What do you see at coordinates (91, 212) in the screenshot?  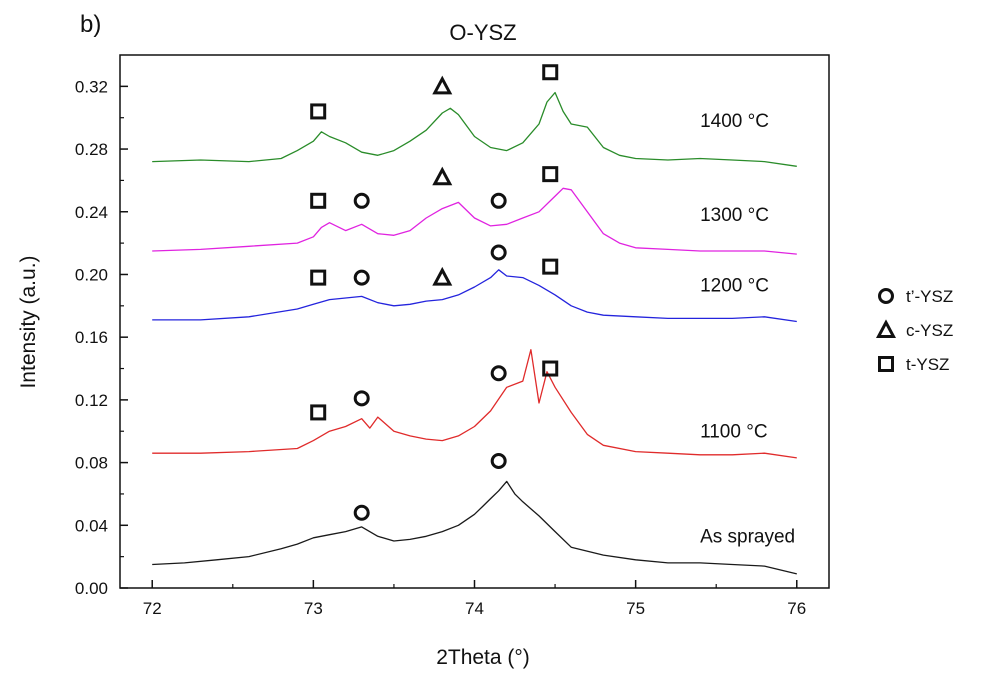 I see `y-tick-label: 0.24` at bounding box center [91, 212].